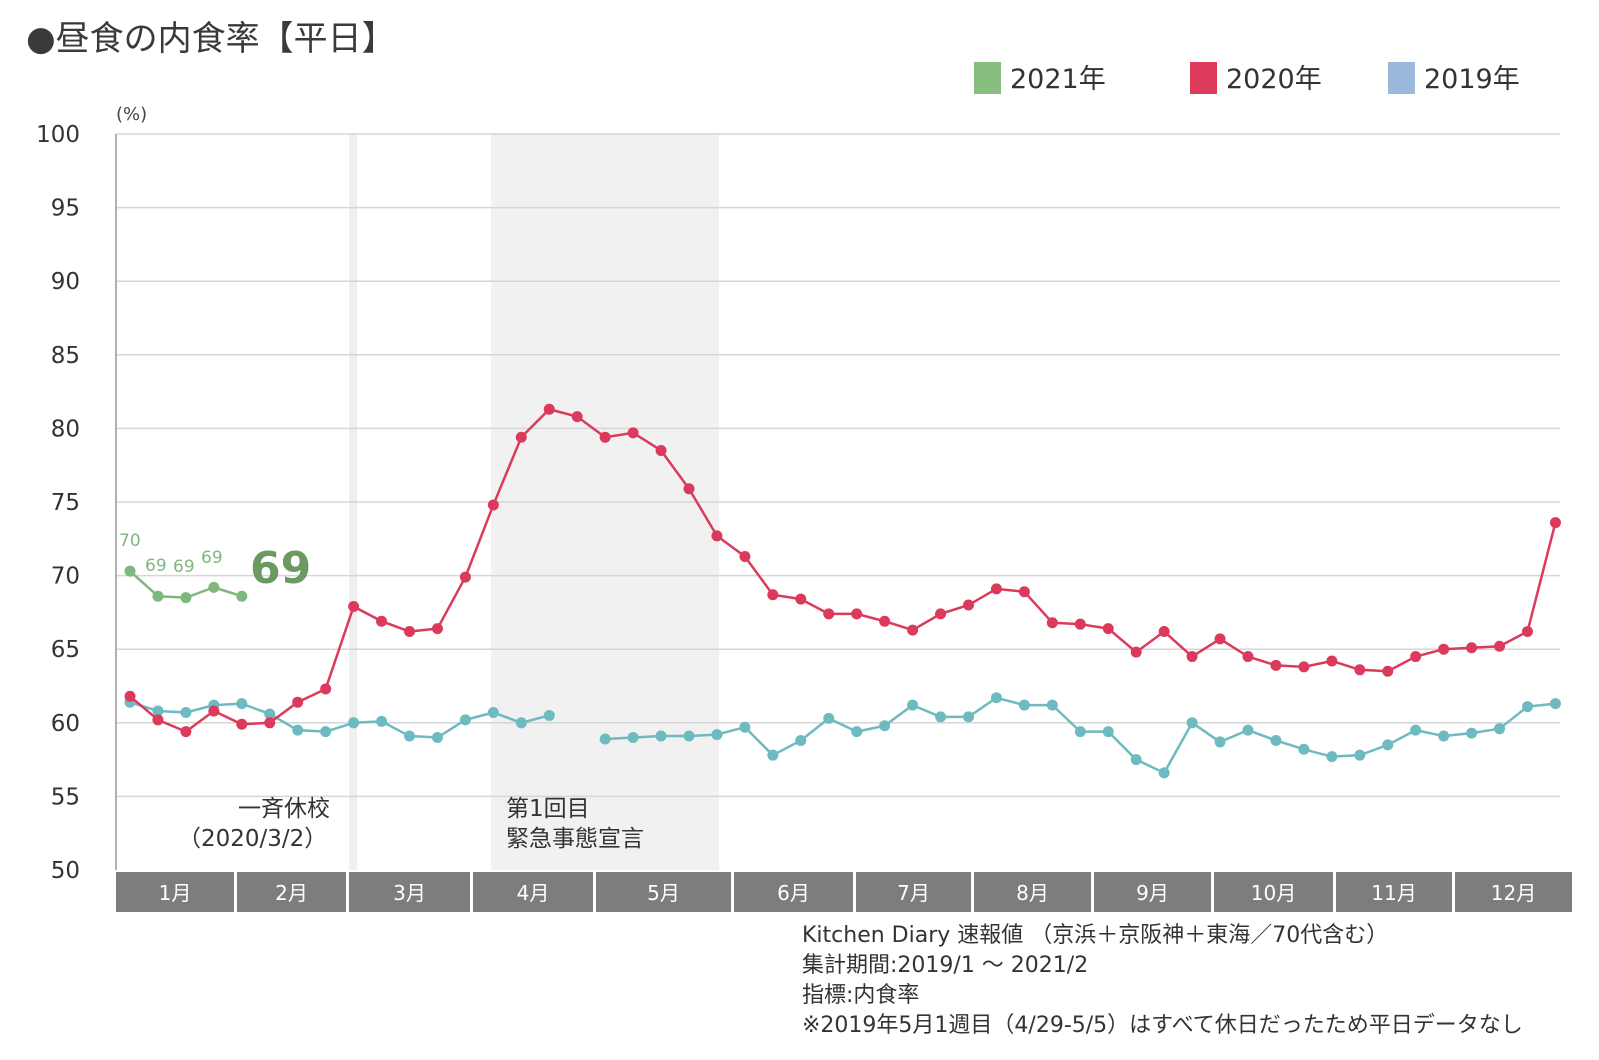 This screenshot has height=1060, width=1599. Describe the element at coordinates (1032, 893) in the screenshot. I see `month-label-8: 8月` at that location.